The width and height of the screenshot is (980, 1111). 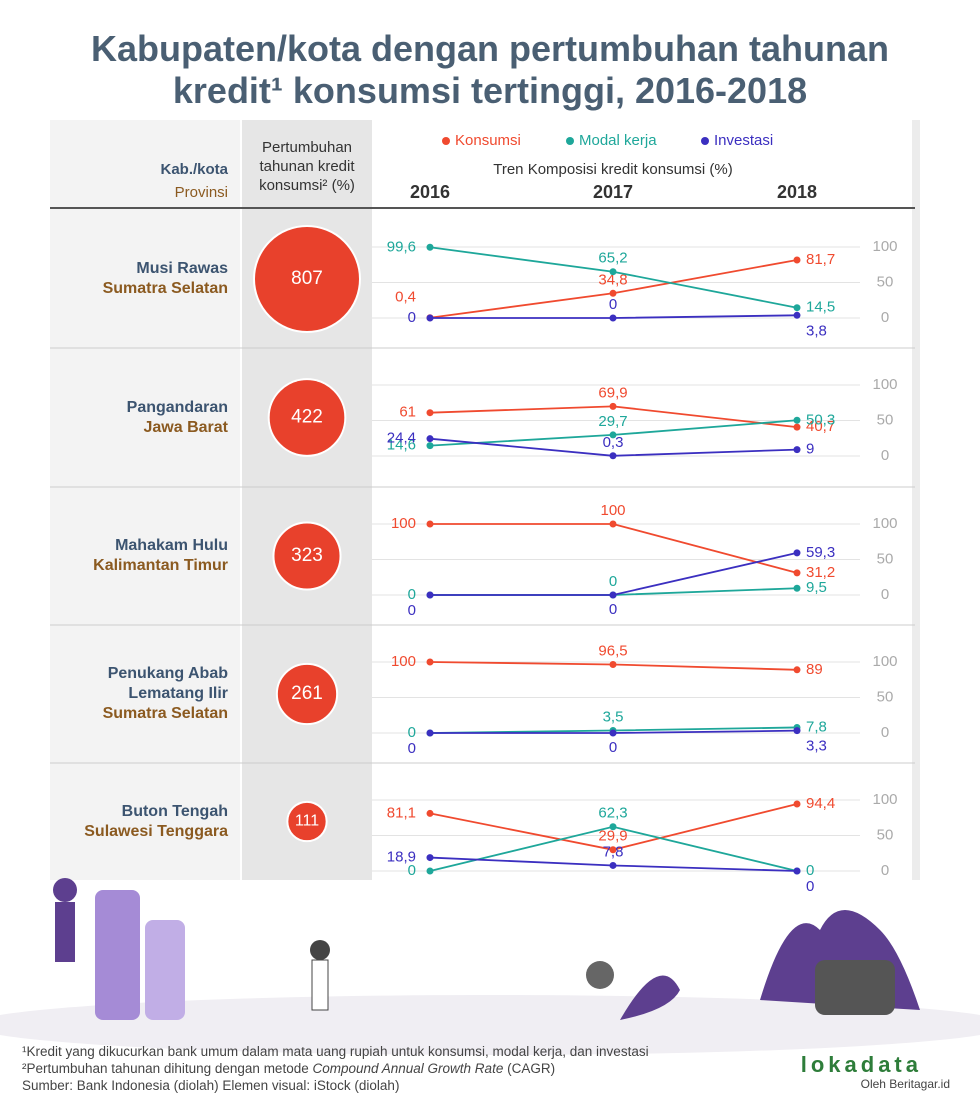 I want to click on data-label: 9, so click(x=810, y=449).